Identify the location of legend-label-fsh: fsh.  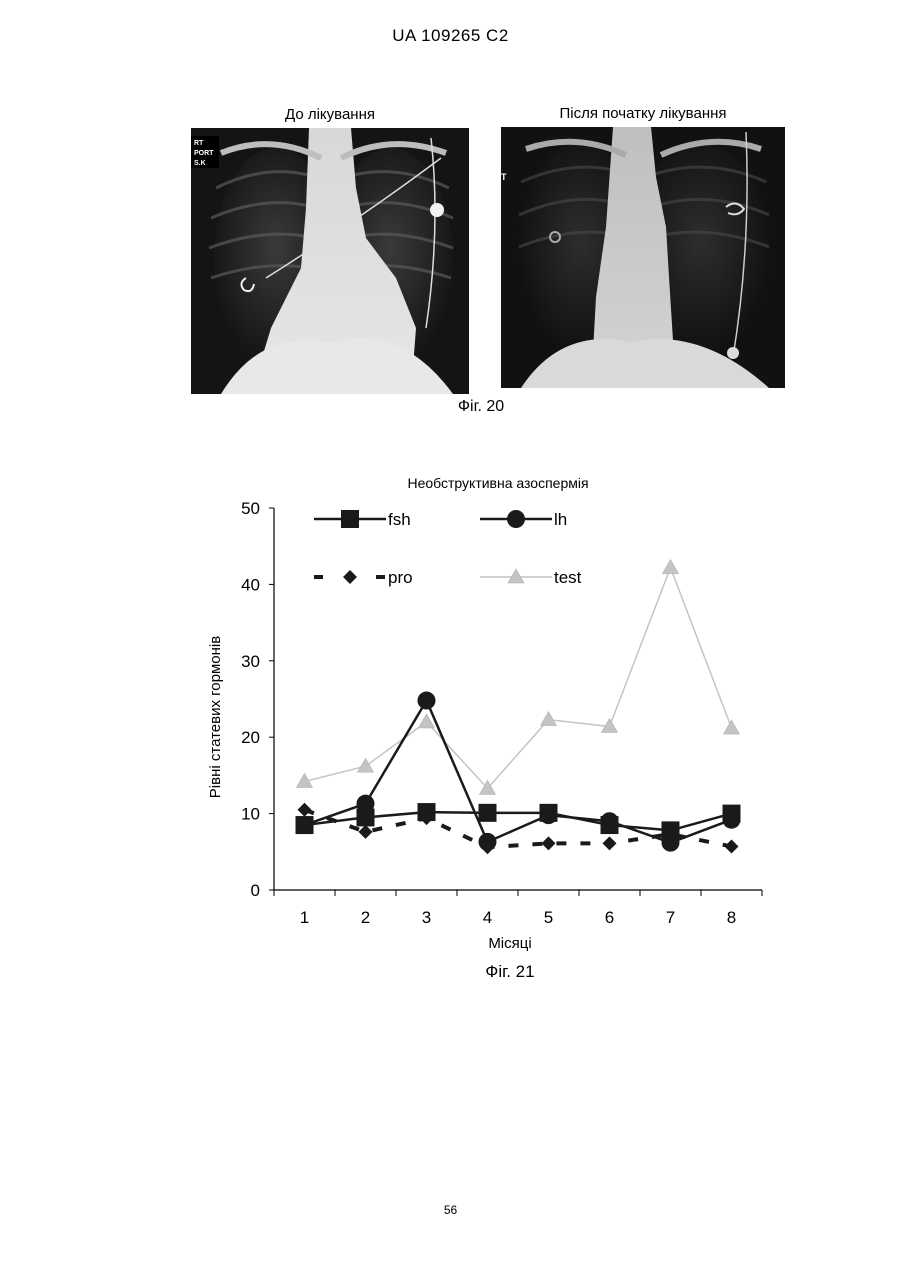
(399, 519).